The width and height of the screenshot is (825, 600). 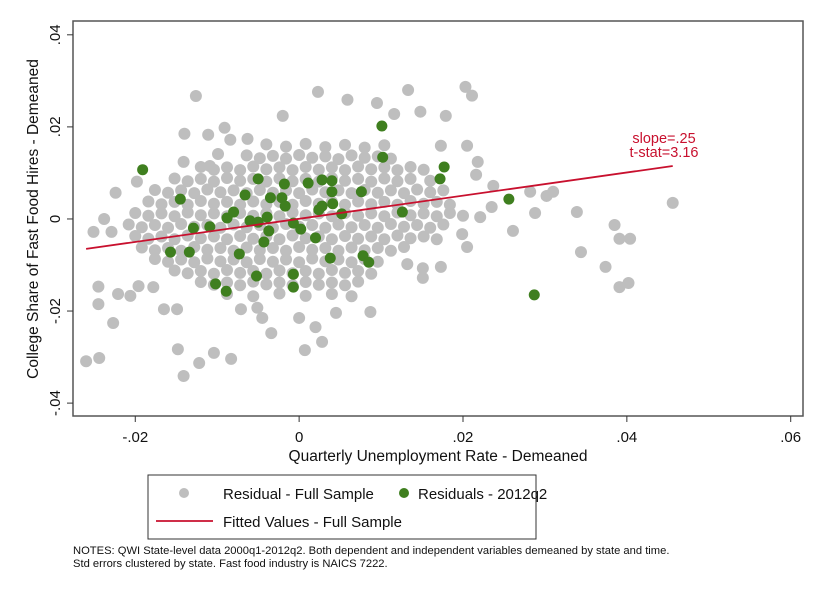 What do you see at coordinates (482, 494) in the screenshot?
I see `legend-label-2012q2: Residuals - 2012q2` at bounding box center [482, 494].